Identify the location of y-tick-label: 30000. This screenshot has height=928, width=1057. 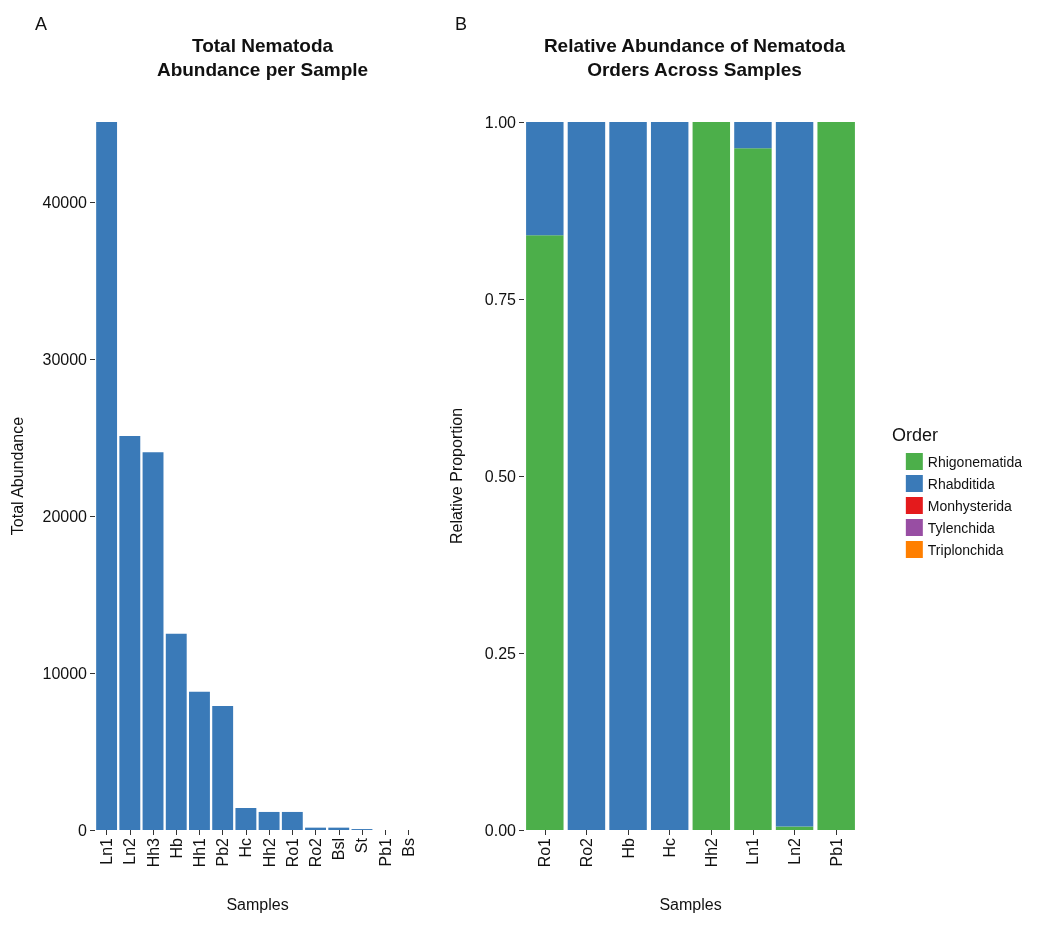
(65, 359).